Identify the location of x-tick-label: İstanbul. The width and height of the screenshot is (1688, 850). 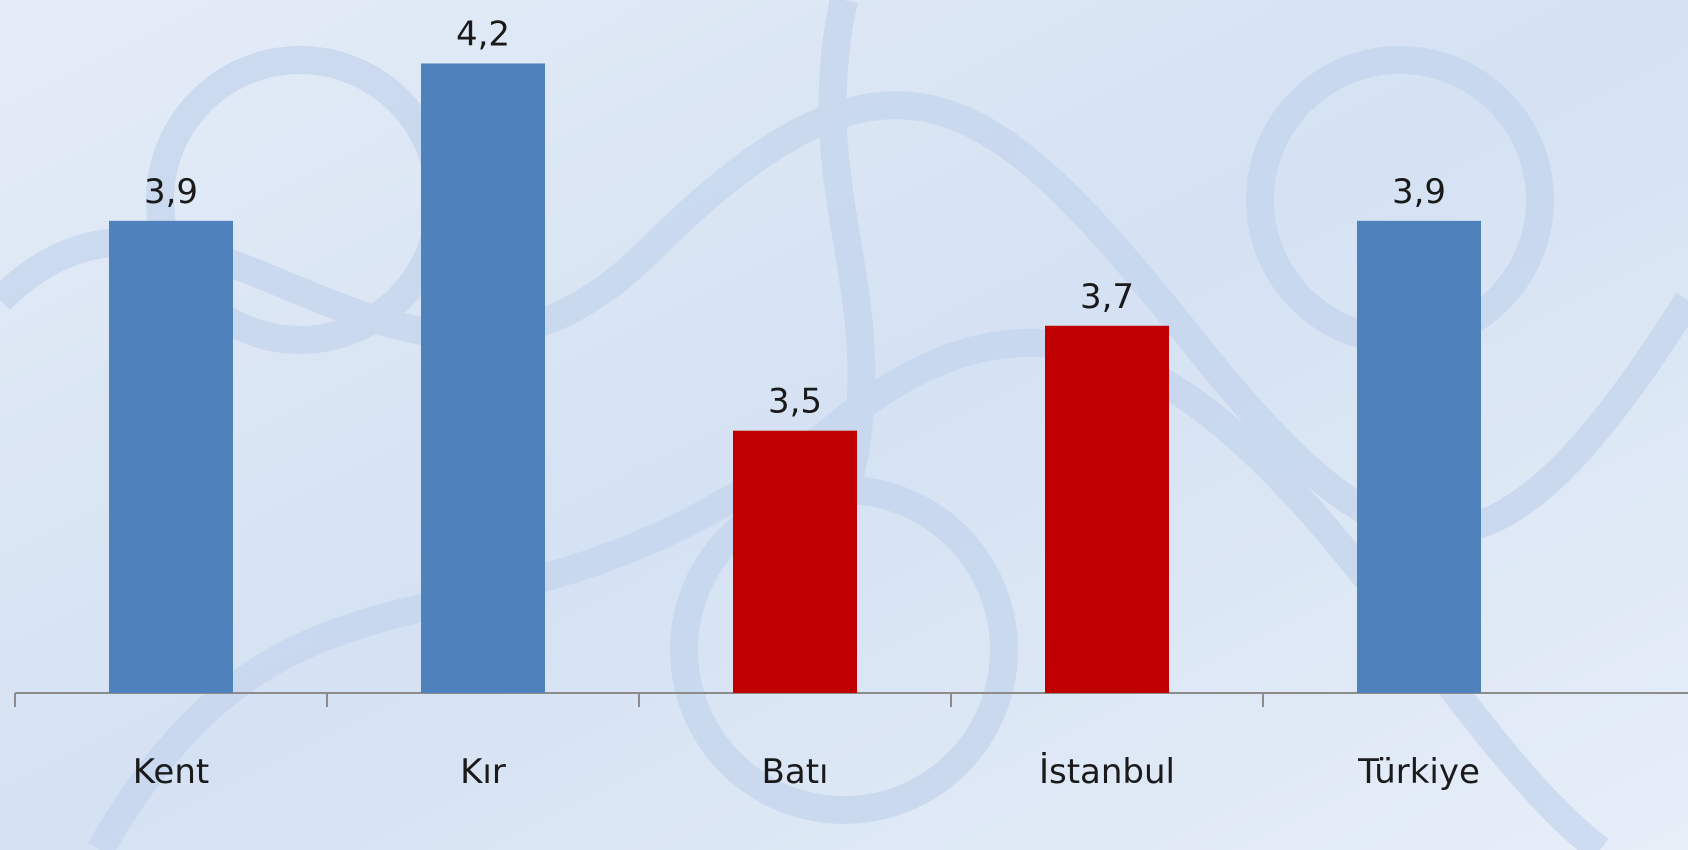
(1107, 772).